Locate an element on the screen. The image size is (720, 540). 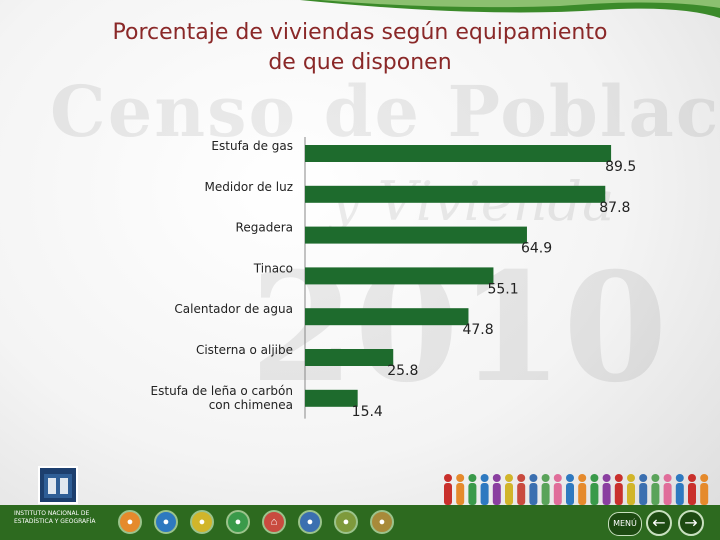
topic-icon-1: ● is located at coordinates (130, 522).